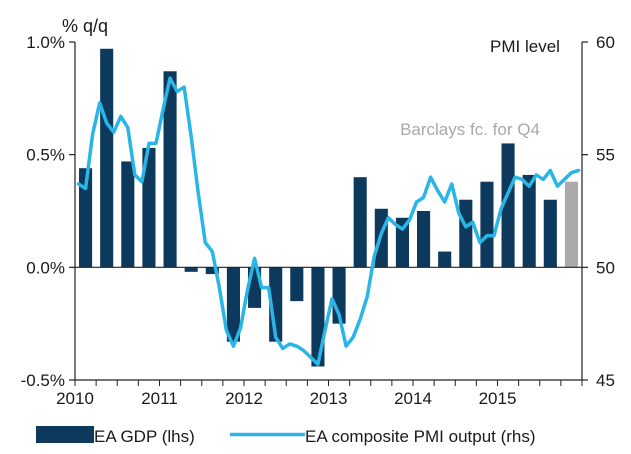 The width and height of the screenshot is (631, 454). What do you see at coordinates (45, 155) in the screenshot?
I see `left-tick-label: 0.5%` at bounding box center [45, 155].